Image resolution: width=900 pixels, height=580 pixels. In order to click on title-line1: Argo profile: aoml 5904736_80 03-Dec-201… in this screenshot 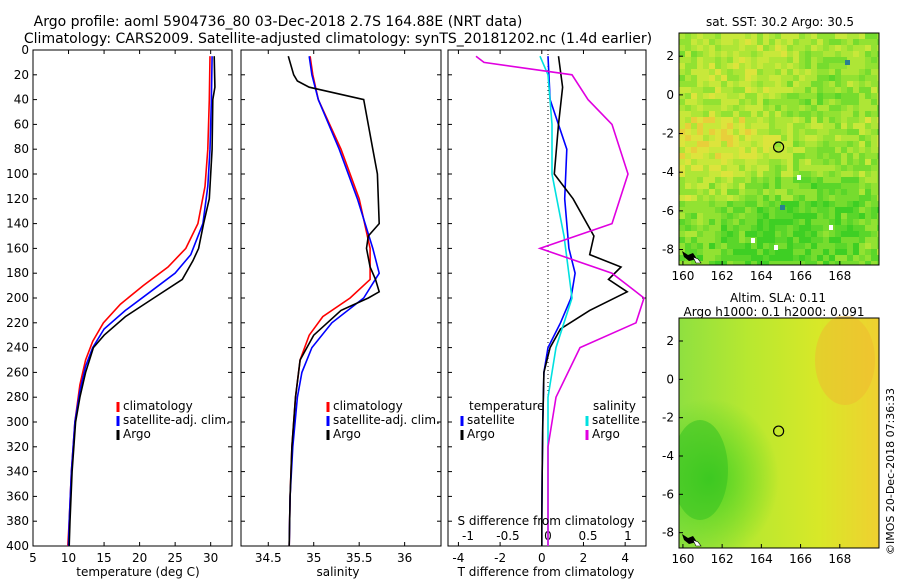, I will do `click(278, 22)`.